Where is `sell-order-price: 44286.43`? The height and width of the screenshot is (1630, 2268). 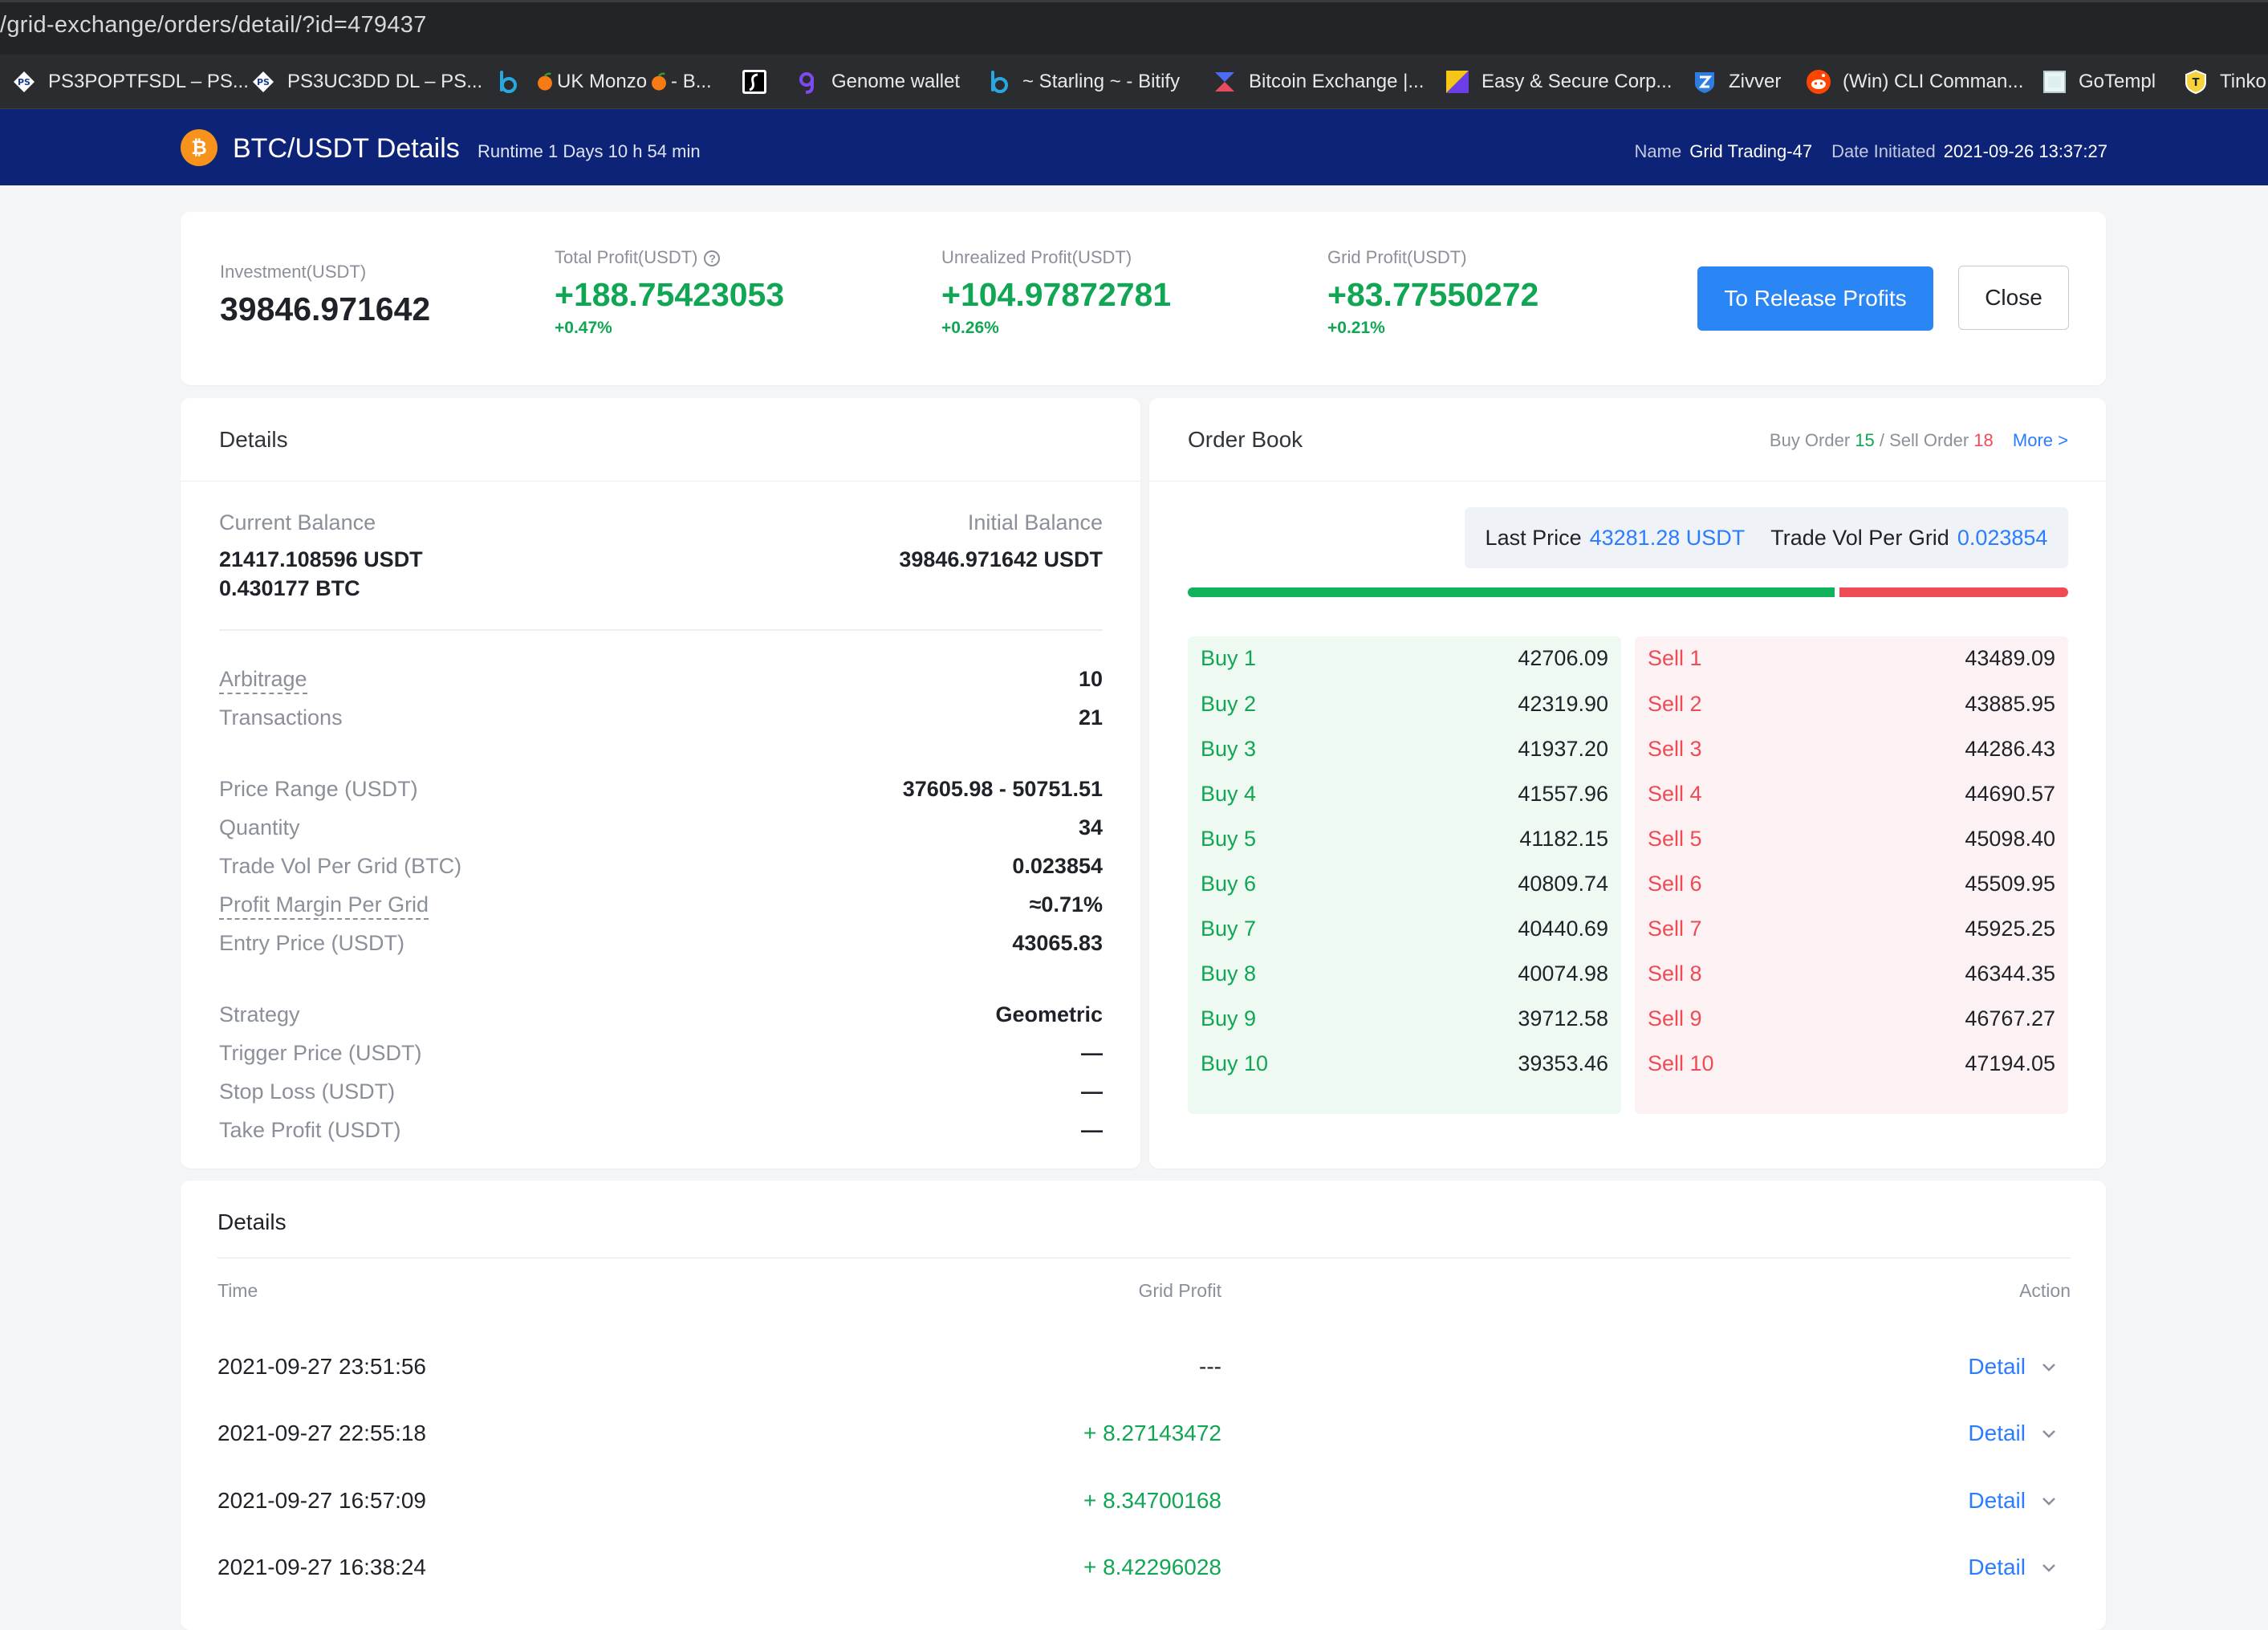
sell-order-price: 44286.43 is located at coordinates (2010, 749).